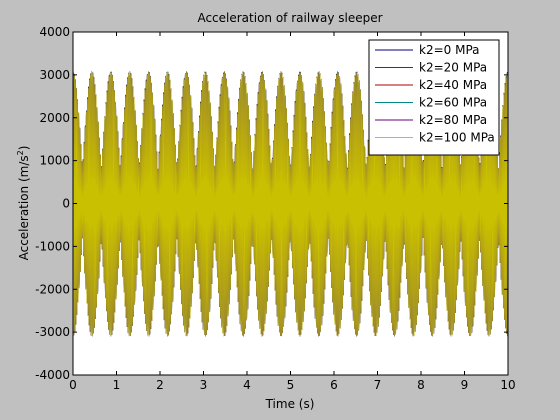  Describe the element at coordinates (52, 289) in the screenshot. I see `y-tick-label: -2000` at that location.